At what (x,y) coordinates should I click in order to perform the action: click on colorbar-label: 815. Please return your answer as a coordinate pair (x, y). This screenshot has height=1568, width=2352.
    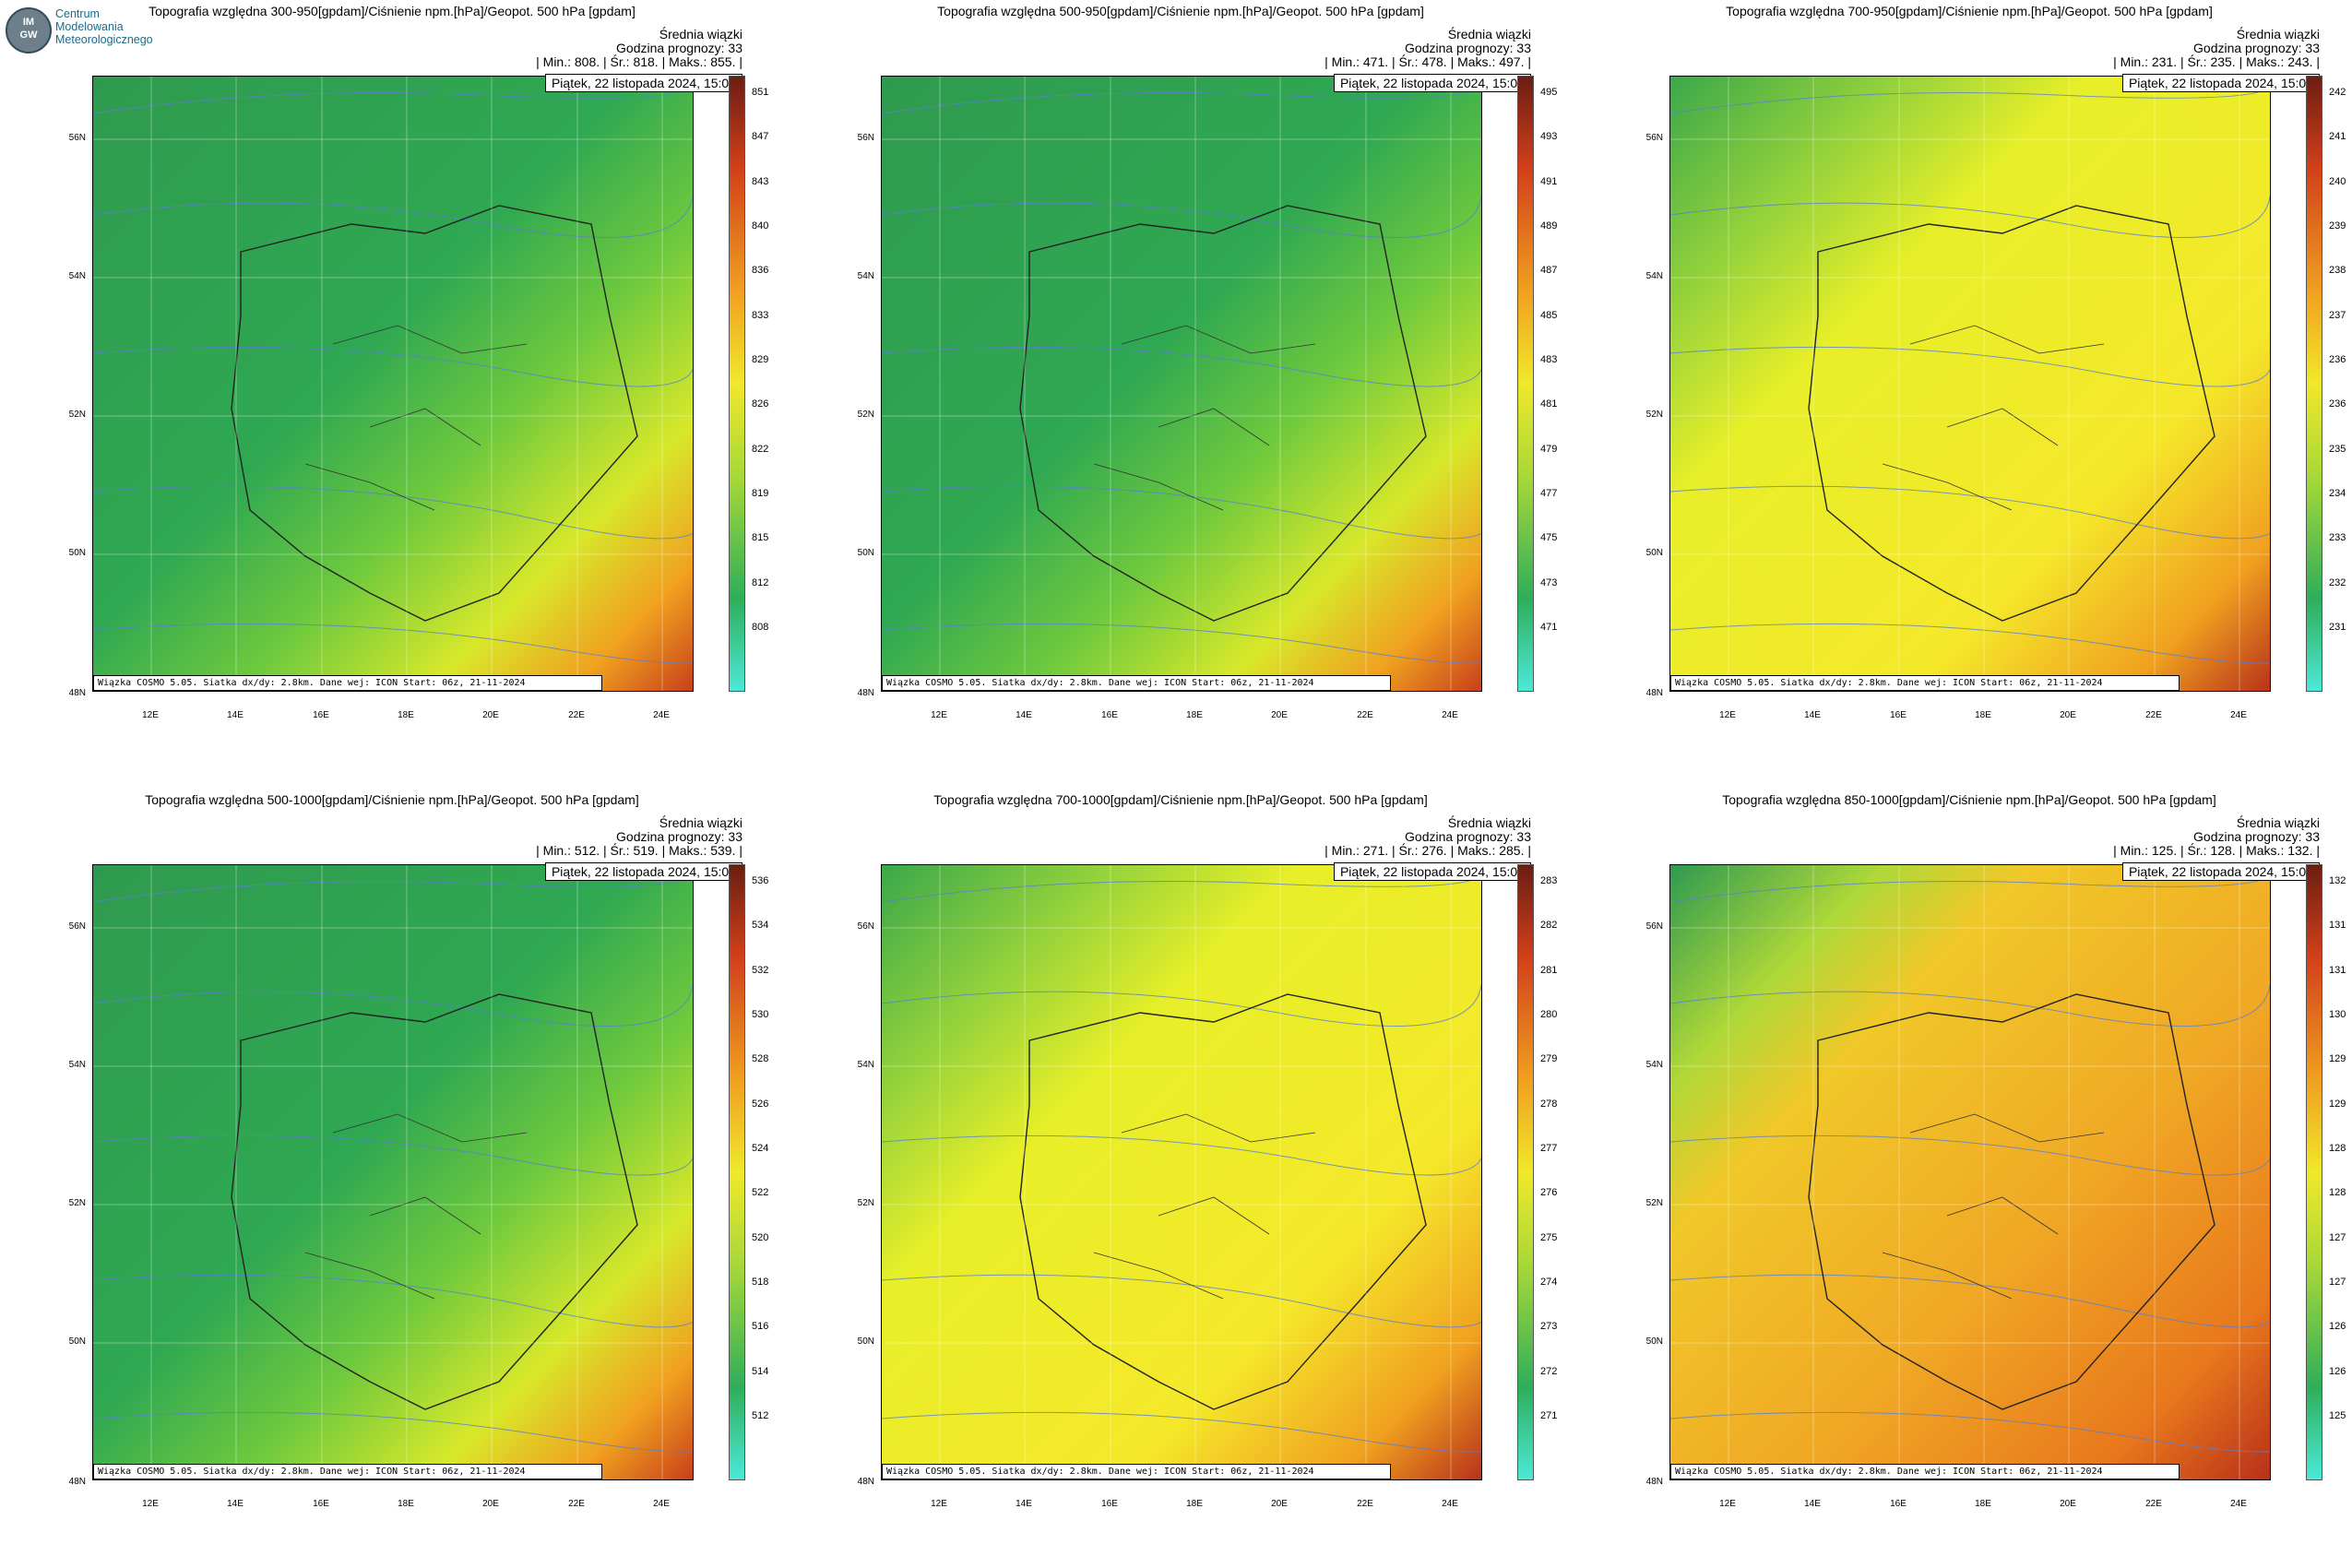
    Looking at the image, I should click on (760, 537).